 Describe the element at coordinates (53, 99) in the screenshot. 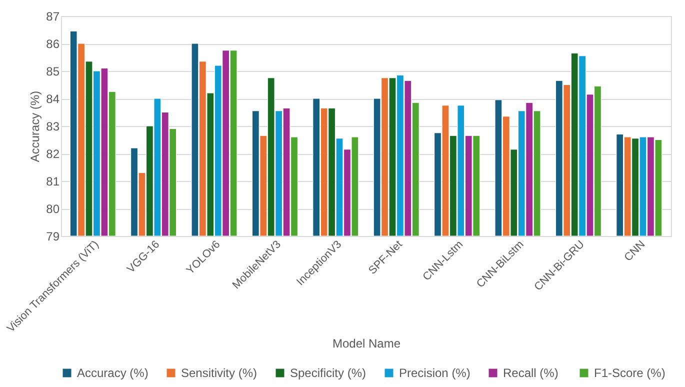

I see `y-tick-label: 84` at that location.